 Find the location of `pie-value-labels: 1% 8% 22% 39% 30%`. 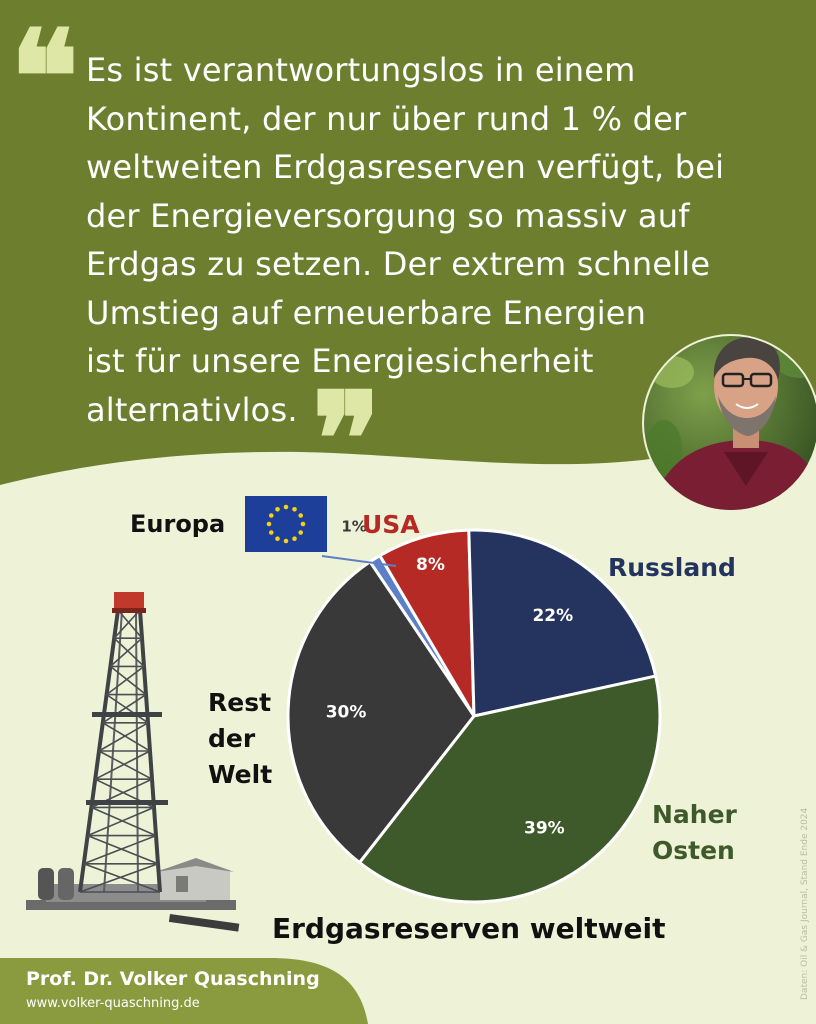

pie-value-labels: 1% 8% 22% 39% 30% is located at coordinates (447, 678).